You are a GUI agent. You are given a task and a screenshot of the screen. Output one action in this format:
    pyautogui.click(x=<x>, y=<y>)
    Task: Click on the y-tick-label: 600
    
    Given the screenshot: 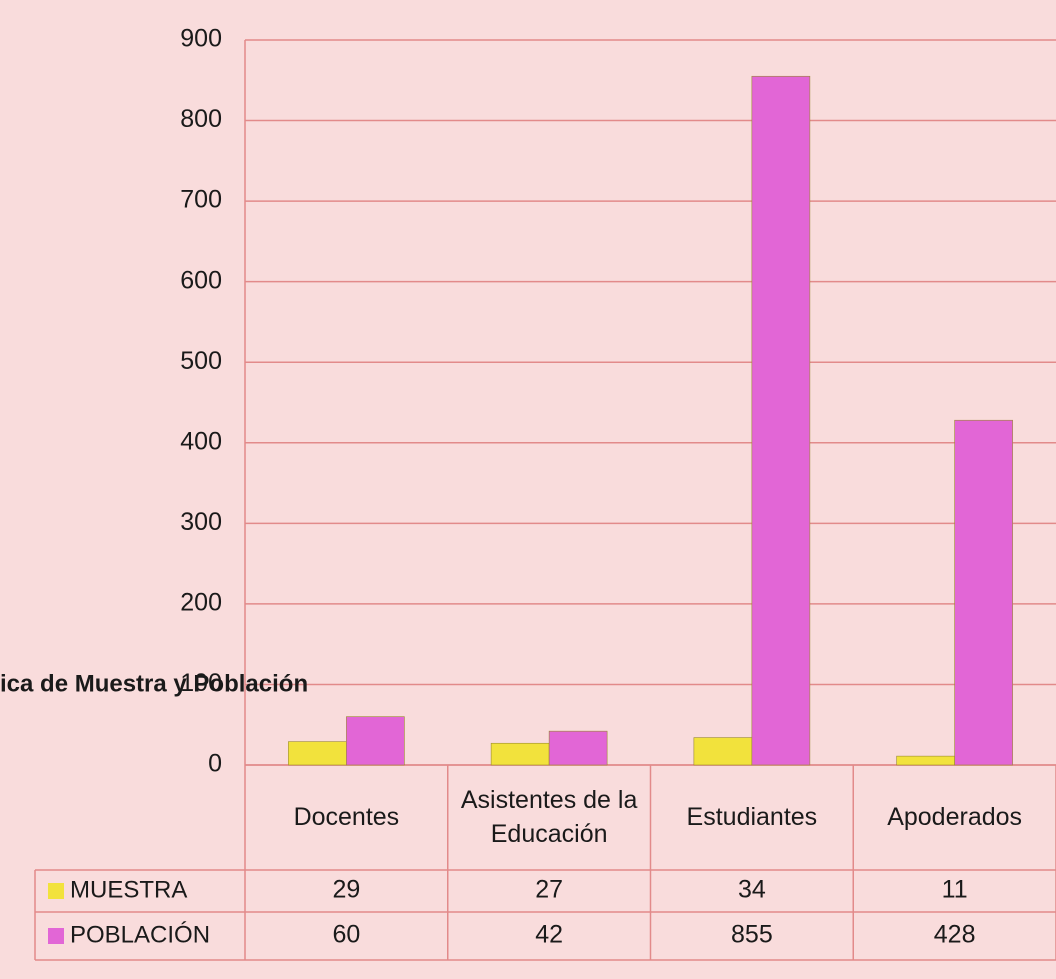 What is the action you would take?
    pyautogui.click(x=201, y=280)
    